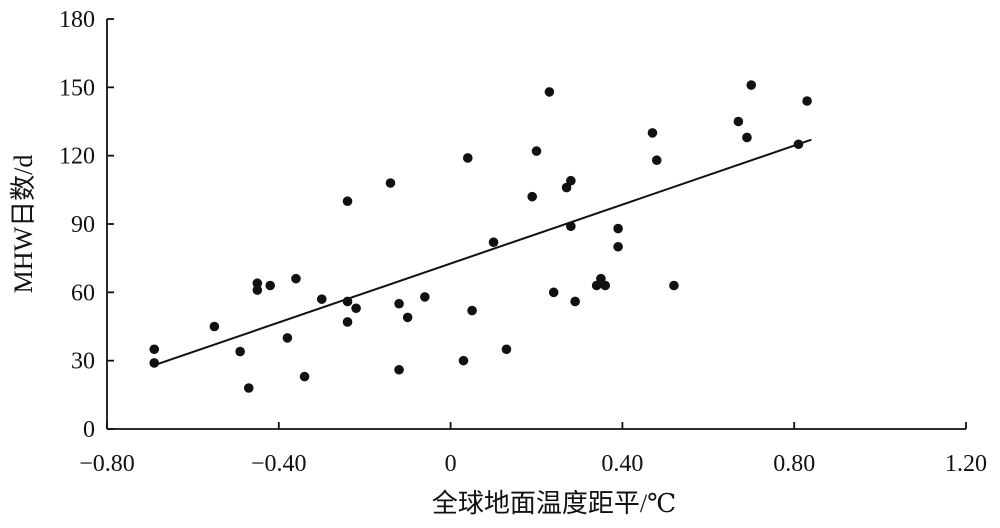 This screenshot has width=1000, height=528. What do you see at coordinates (77, 157) in the screenshot?
I see `y-tick-label: 120` at bounding box center [77, 157].